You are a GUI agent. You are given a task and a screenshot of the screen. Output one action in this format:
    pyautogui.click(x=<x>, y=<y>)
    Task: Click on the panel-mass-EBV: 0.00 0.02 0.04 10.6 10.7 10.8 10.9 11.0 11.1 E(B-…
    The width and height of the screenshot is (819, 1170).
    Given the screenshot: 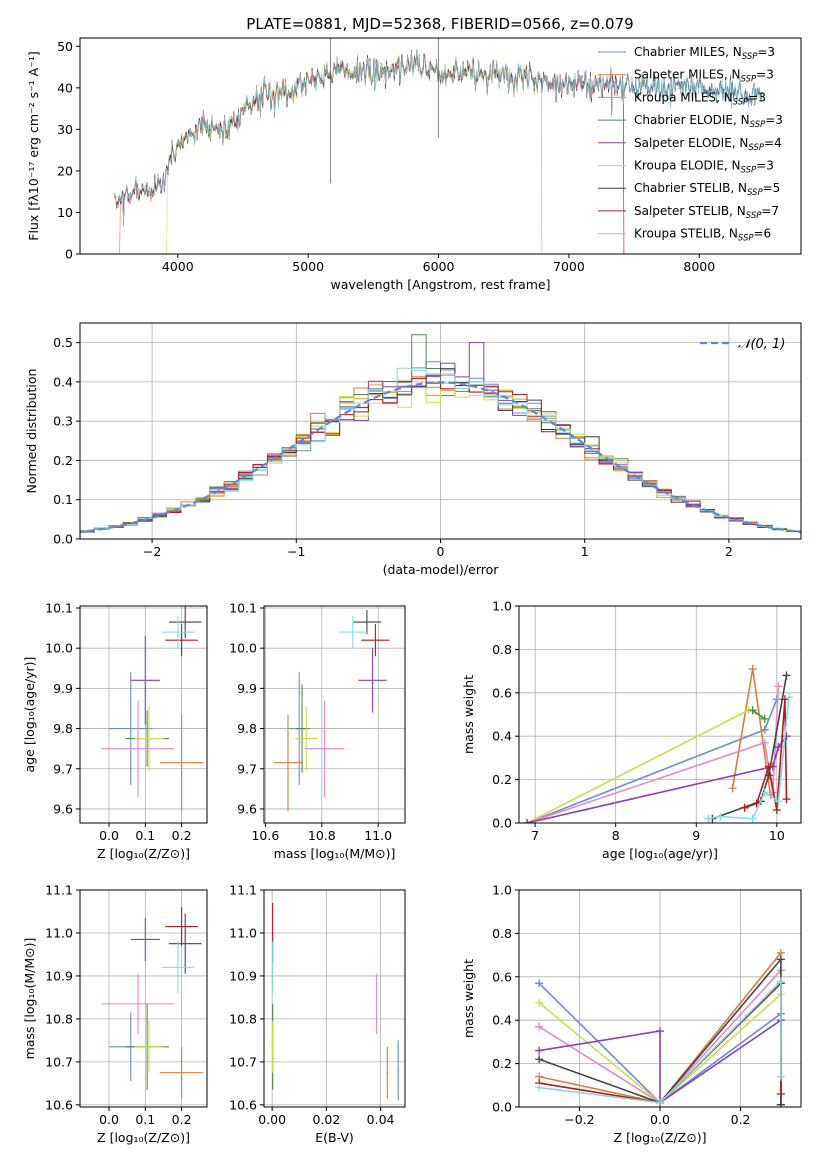 What is the action you would take?
    pyautogui.click(x=317, y=1014)
    